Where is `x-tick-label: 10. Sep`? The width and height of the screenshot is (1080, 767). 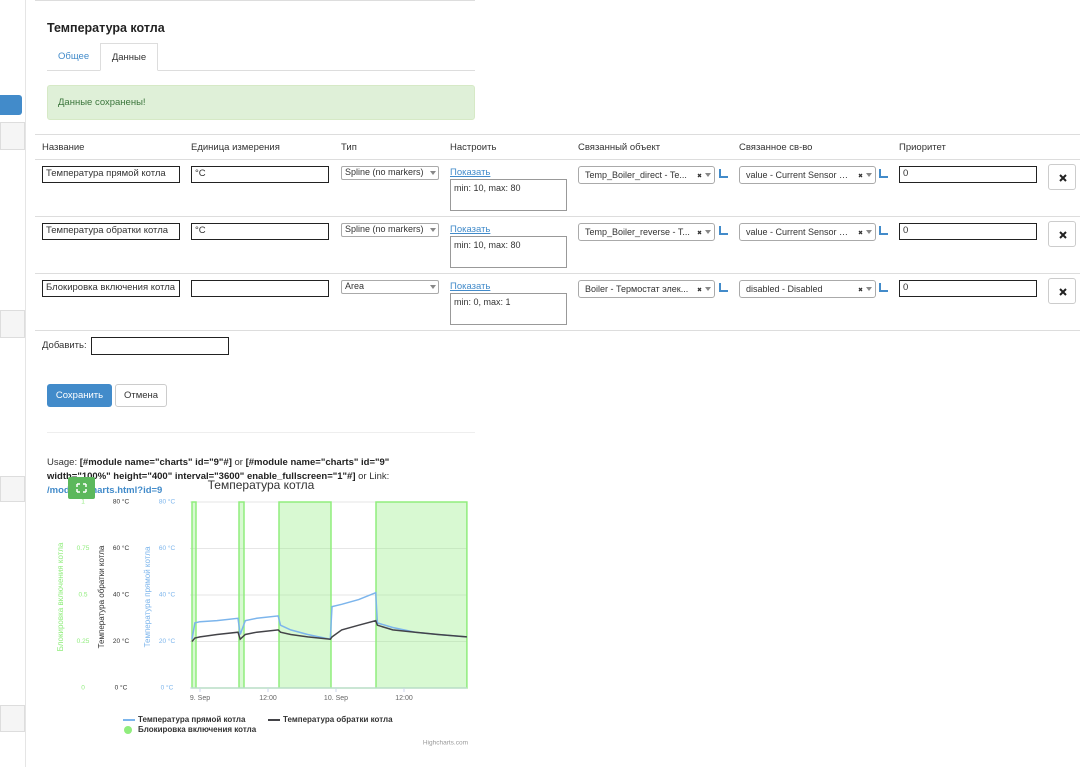 x-tick-label: 10. Sep is located at coordinates (336, 698).